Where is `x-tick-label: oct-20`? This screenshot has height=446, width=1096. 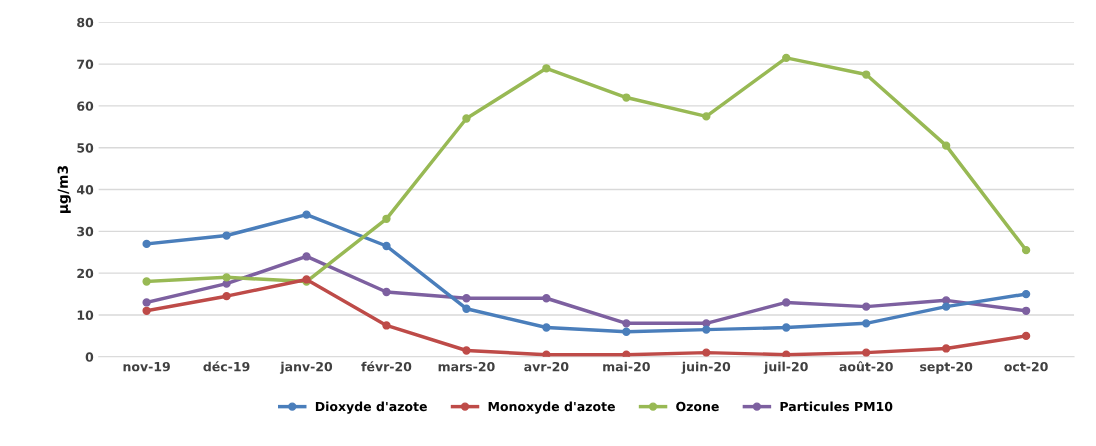 x-tick-label: oct-20 is located at coordinates (1026, 366).